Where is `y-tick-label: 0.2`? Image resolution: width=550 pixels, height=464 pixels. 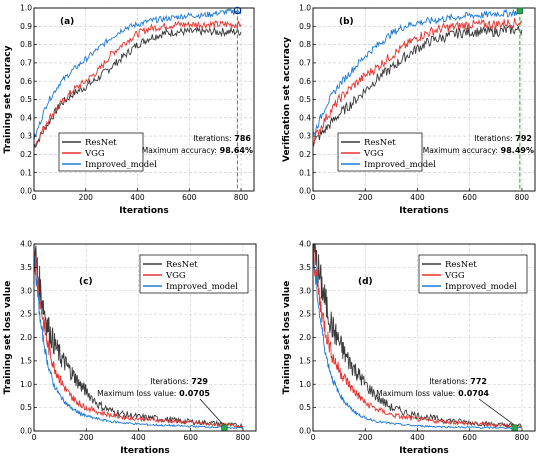
y-tick-label: 0.2 is located at coordinates (26, 154).